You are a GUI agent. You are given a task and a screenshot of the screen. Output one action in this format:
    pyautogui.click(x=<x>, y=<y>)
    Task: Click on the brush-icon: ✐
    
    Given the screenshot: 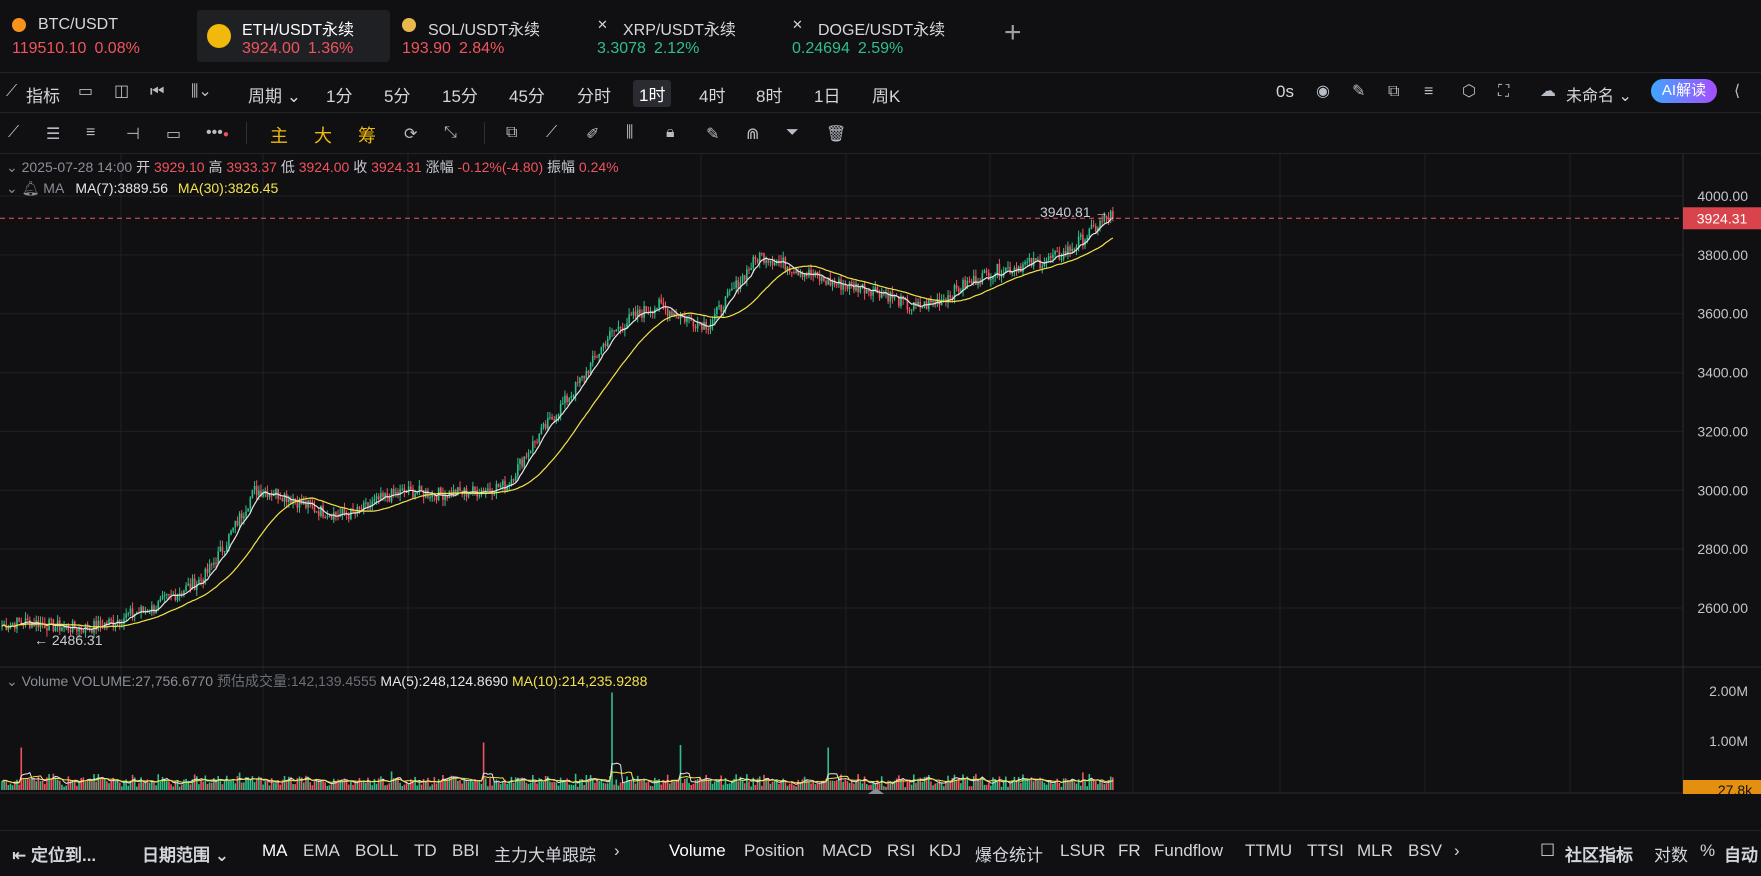 What is the action you would take?
    pyautogui.click(x=593, y=134)
    